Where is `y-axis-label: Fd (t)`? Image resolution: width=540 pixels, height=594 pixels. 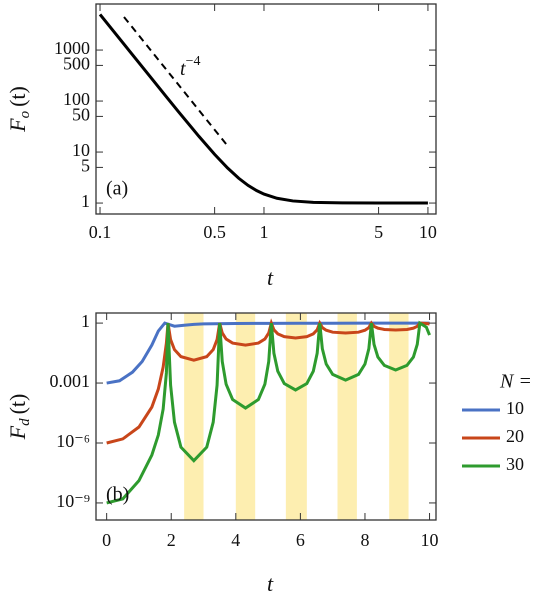 y-axis-label: Fd (t) is located at coordinates (19, 417).